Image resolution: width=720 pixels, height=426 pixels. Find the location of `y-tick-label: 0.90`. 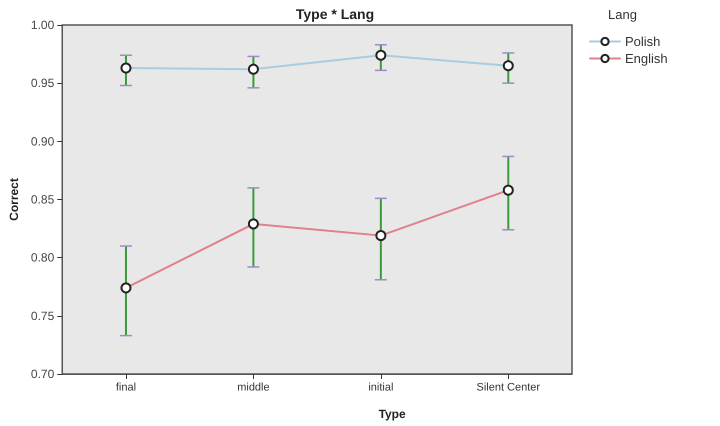

y-tick-label: 0.90 is located at coordinates (42, 141).